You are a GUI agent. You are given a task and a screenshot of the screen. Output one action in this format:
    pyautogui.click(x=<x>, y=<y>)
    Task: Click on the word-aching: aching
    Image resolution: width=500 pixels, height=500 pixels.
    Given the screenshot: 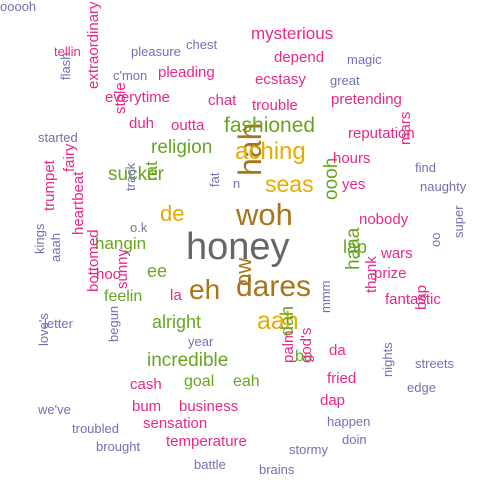 What is the action you would take?
    pyautogui.click(x=270, y=151)
    